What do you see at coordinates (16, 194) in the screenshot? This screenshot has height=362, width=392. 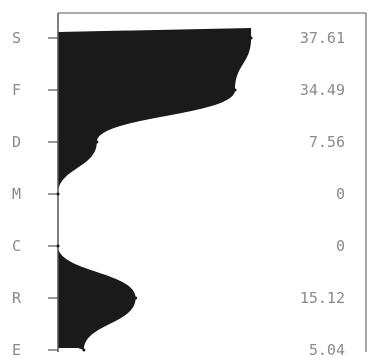 I see `y-tick-label-m: M` at bounding box center [16, 194].